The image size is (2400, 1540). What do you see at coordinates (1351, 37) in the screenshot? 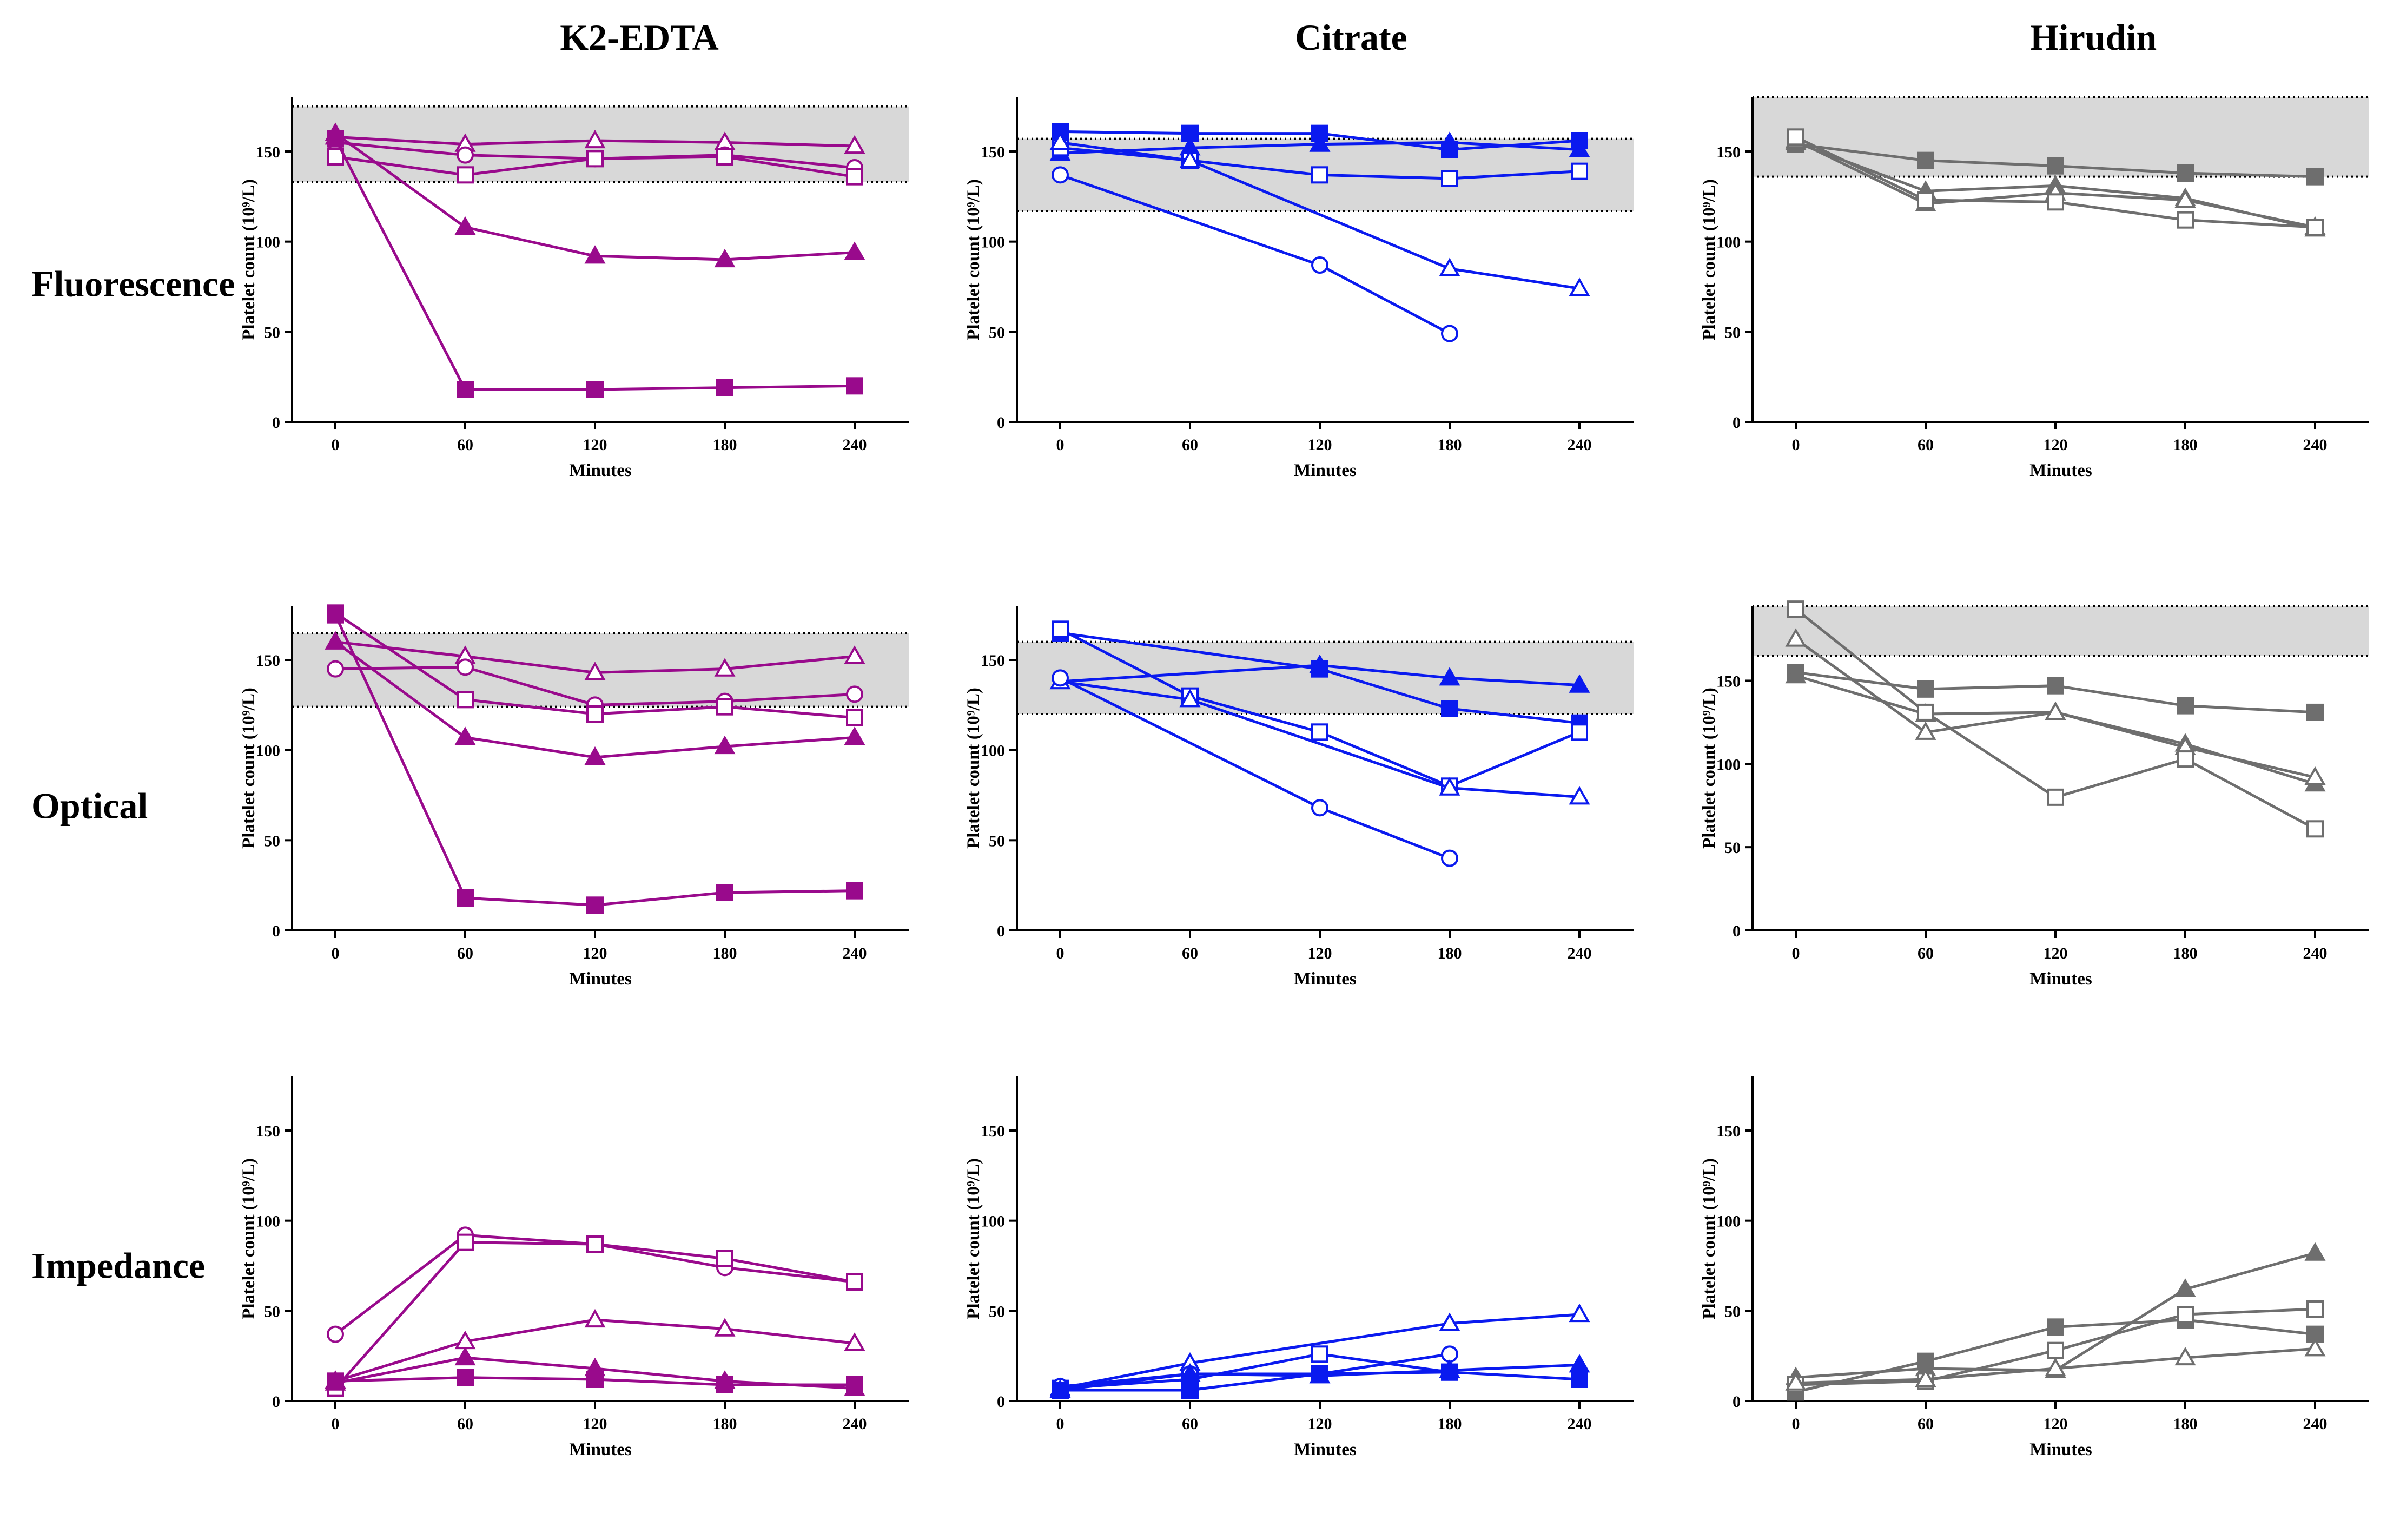
I see `column-title-citrate: Citrate` at bounding box center [1351, 37].